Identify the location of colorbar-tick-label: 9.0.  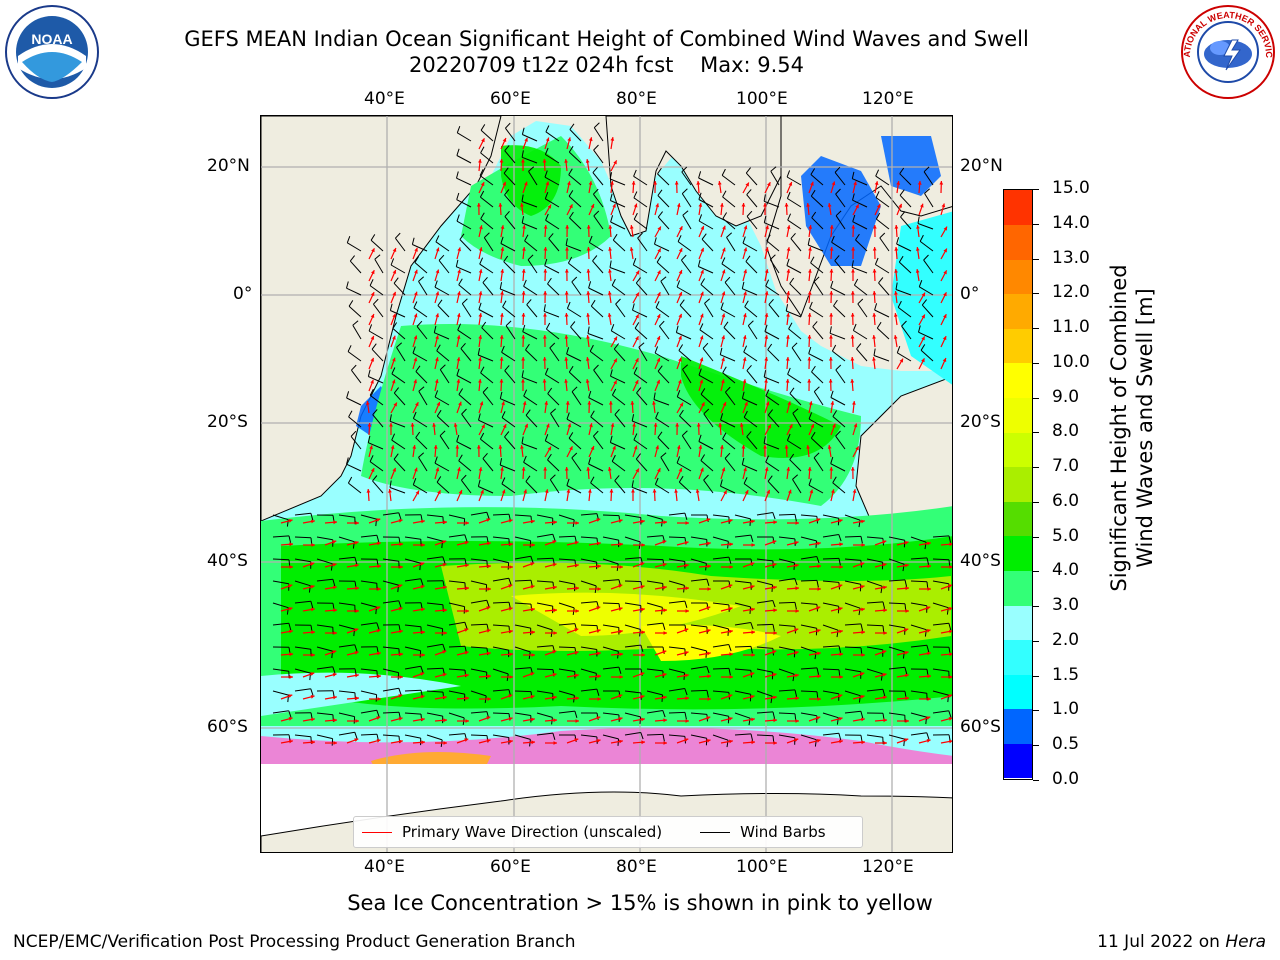
(1066, 396).